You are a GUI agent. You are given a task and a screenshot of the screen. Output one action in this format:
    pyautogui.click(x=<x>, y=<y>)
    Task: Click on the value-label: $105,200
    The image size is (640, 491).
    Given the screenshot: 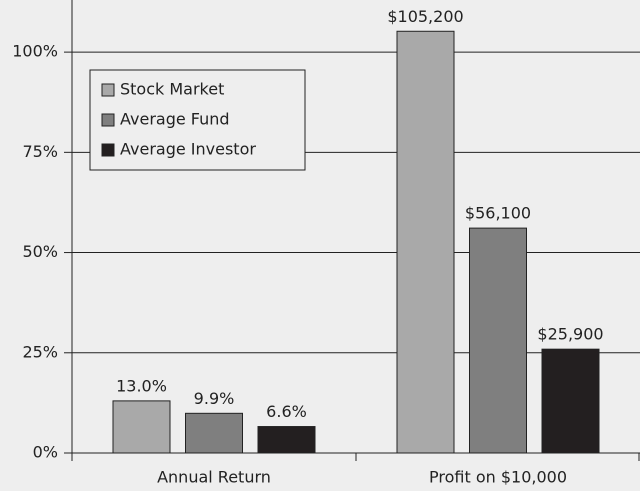 What is the action you would take?
    pyautogui.click(x=425, y=16)
    